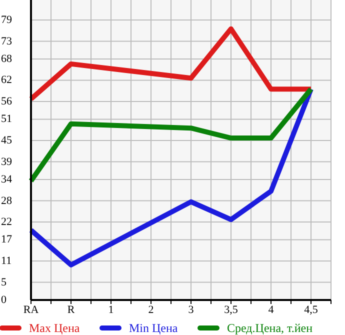 This screenshot has width=345, height=335. I want to click on y-tick-label: 22, so click(6, 222).